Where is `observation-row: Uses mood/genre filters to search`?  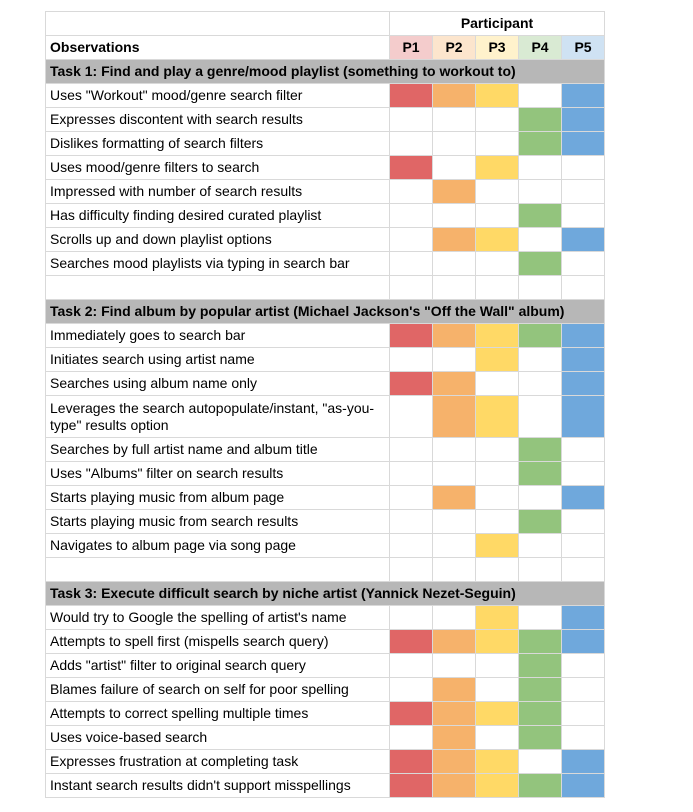 observation-row: Uses mood/genre filters to search is located at coordinates (325, 167).